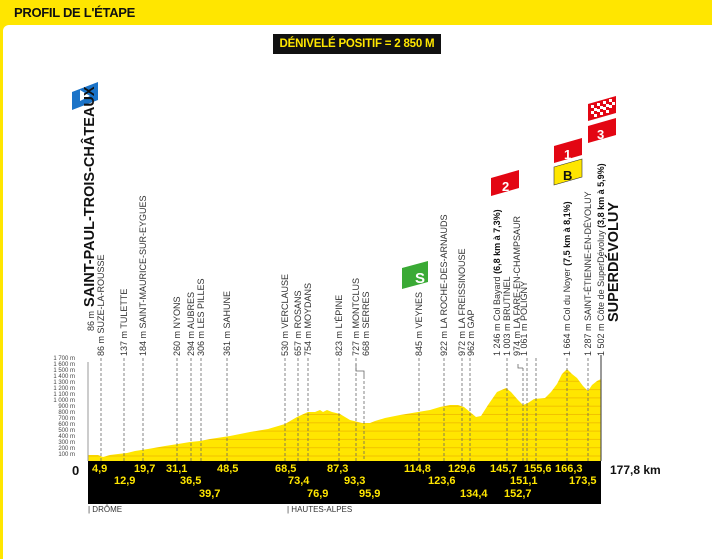 The height and width of the screenshot is (559, 712). What do you see at coordinates (569, 469) in the screenshot?
I see `km-marker: 166,3` at bounding box center [569, 469].